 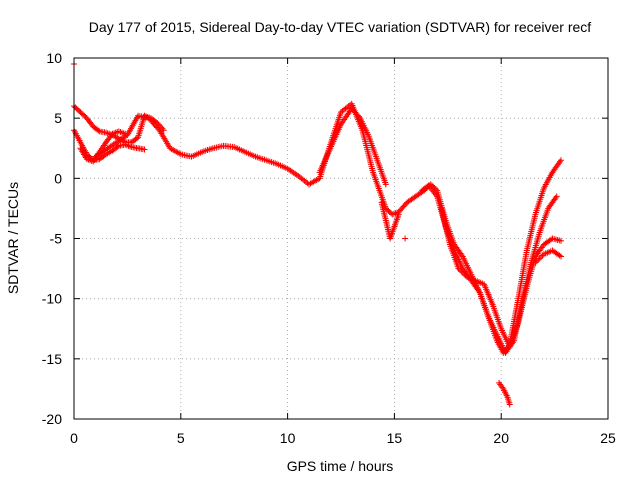 What do you see at coordinates (395, 438) in the screenshot?
I see `x-tick-label: 15` at bounding box center [395, 438].